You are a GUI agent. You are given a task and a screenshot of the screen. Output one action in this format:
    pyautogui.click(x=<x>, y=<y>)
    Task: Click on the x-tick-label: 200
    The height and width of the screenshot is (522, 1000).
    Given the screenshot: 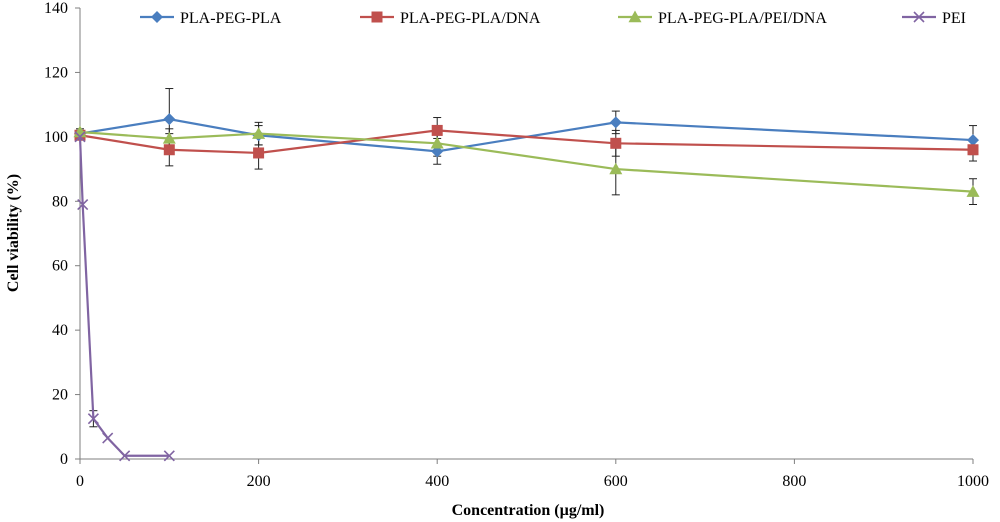 What is the action you would take?
    pyautogui.click(x=259, y=481)
    